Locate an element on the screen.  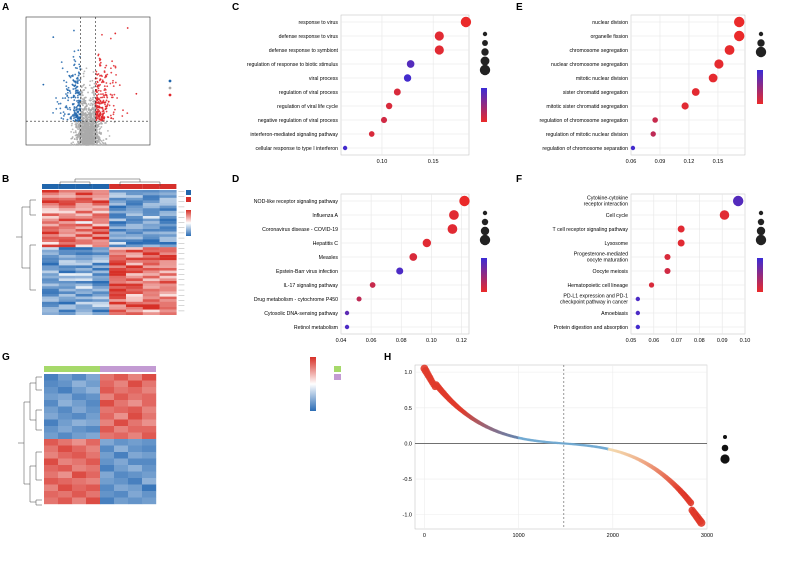
term-label-line: checkpoint pathway in cancer is located at coordinates (594, 303).